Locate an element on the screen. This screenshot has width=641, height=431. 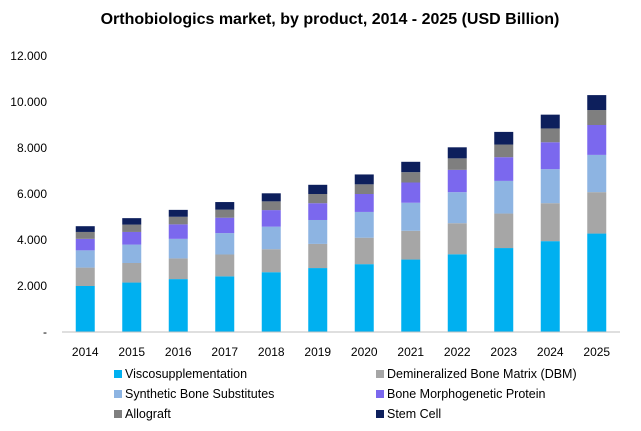
bar-stack-2014 is located at coordinates (85, 279).